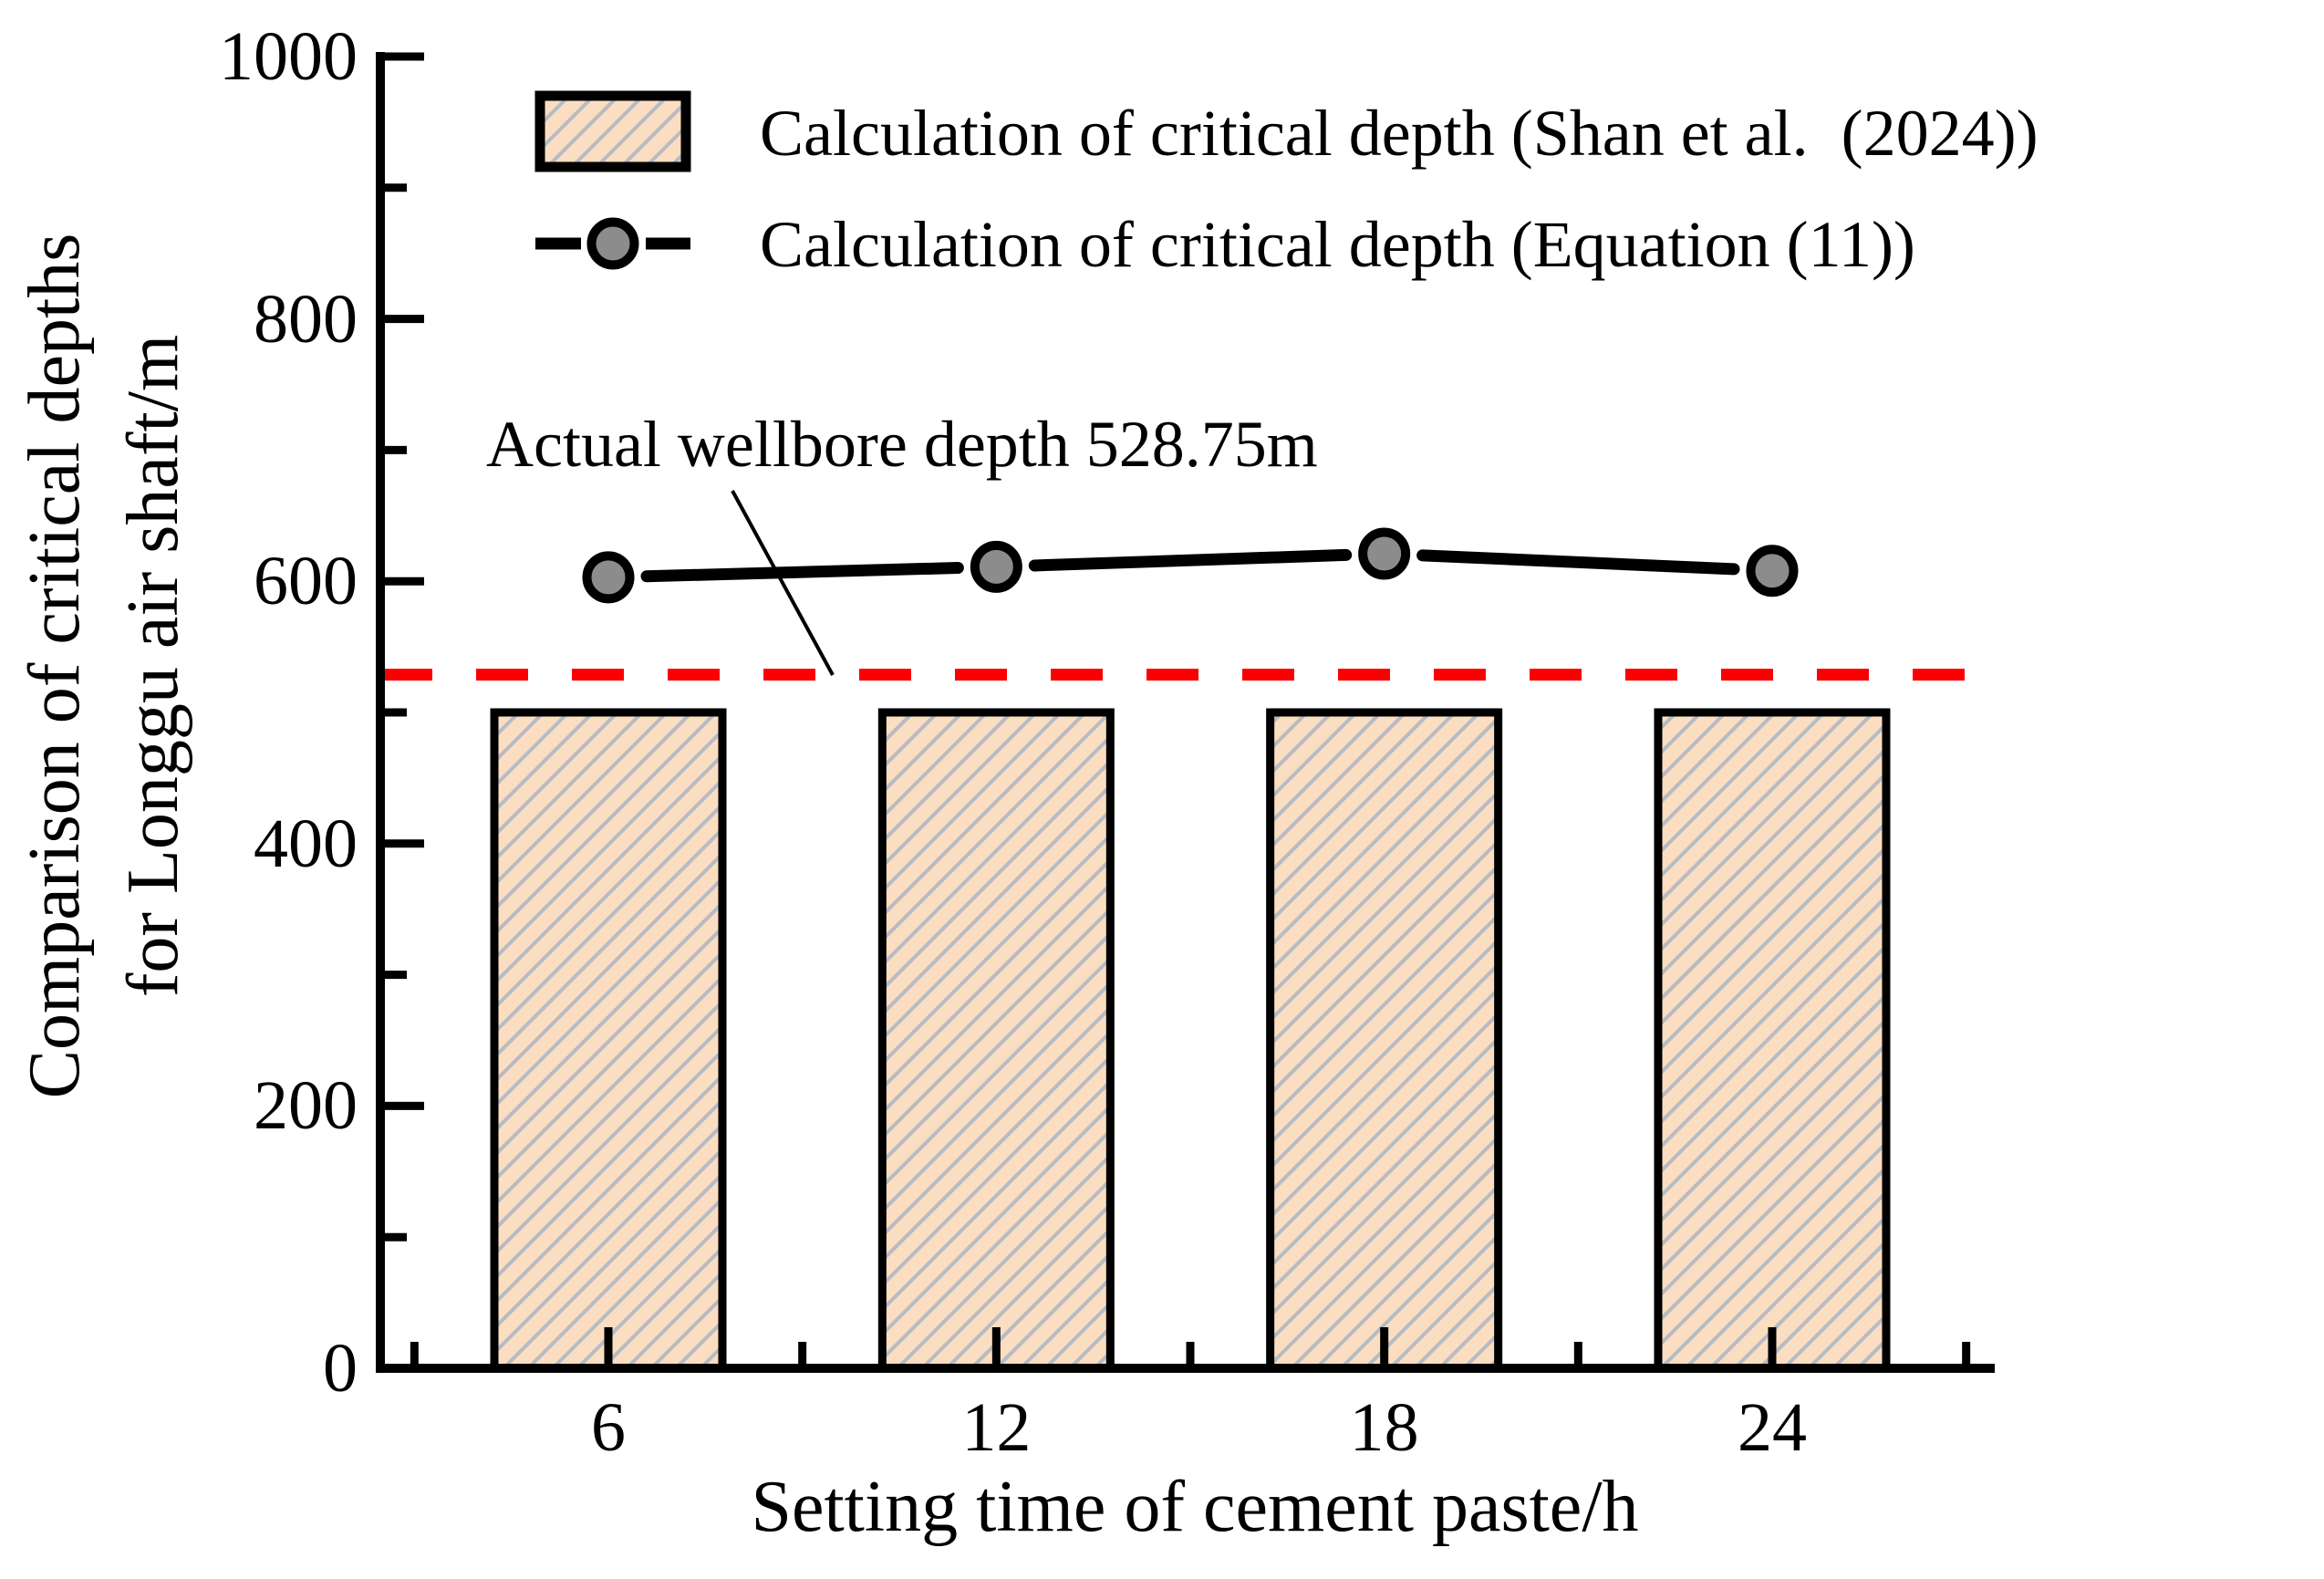 The width and height of the screenshot is (2324, 1579). I want to click on y-tick-label: 0, so click(340, 1368).